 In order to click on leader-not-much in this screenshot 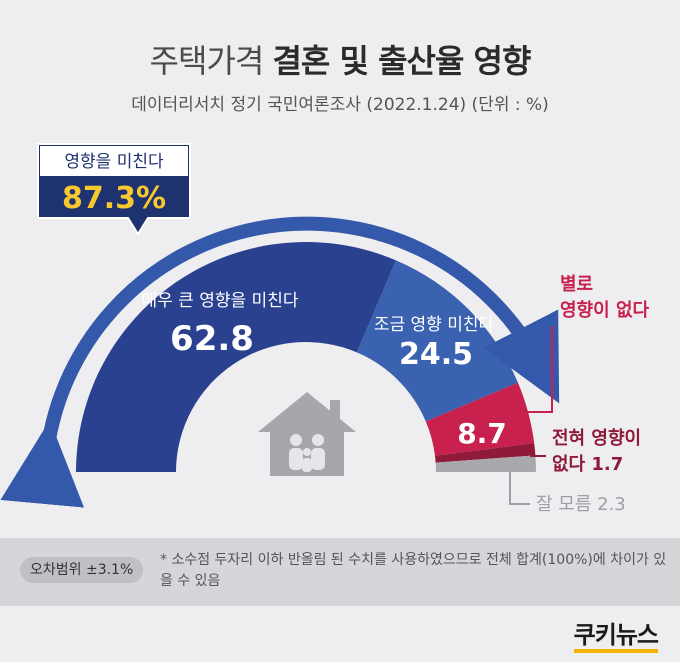, I will do `click(537, 369)`.